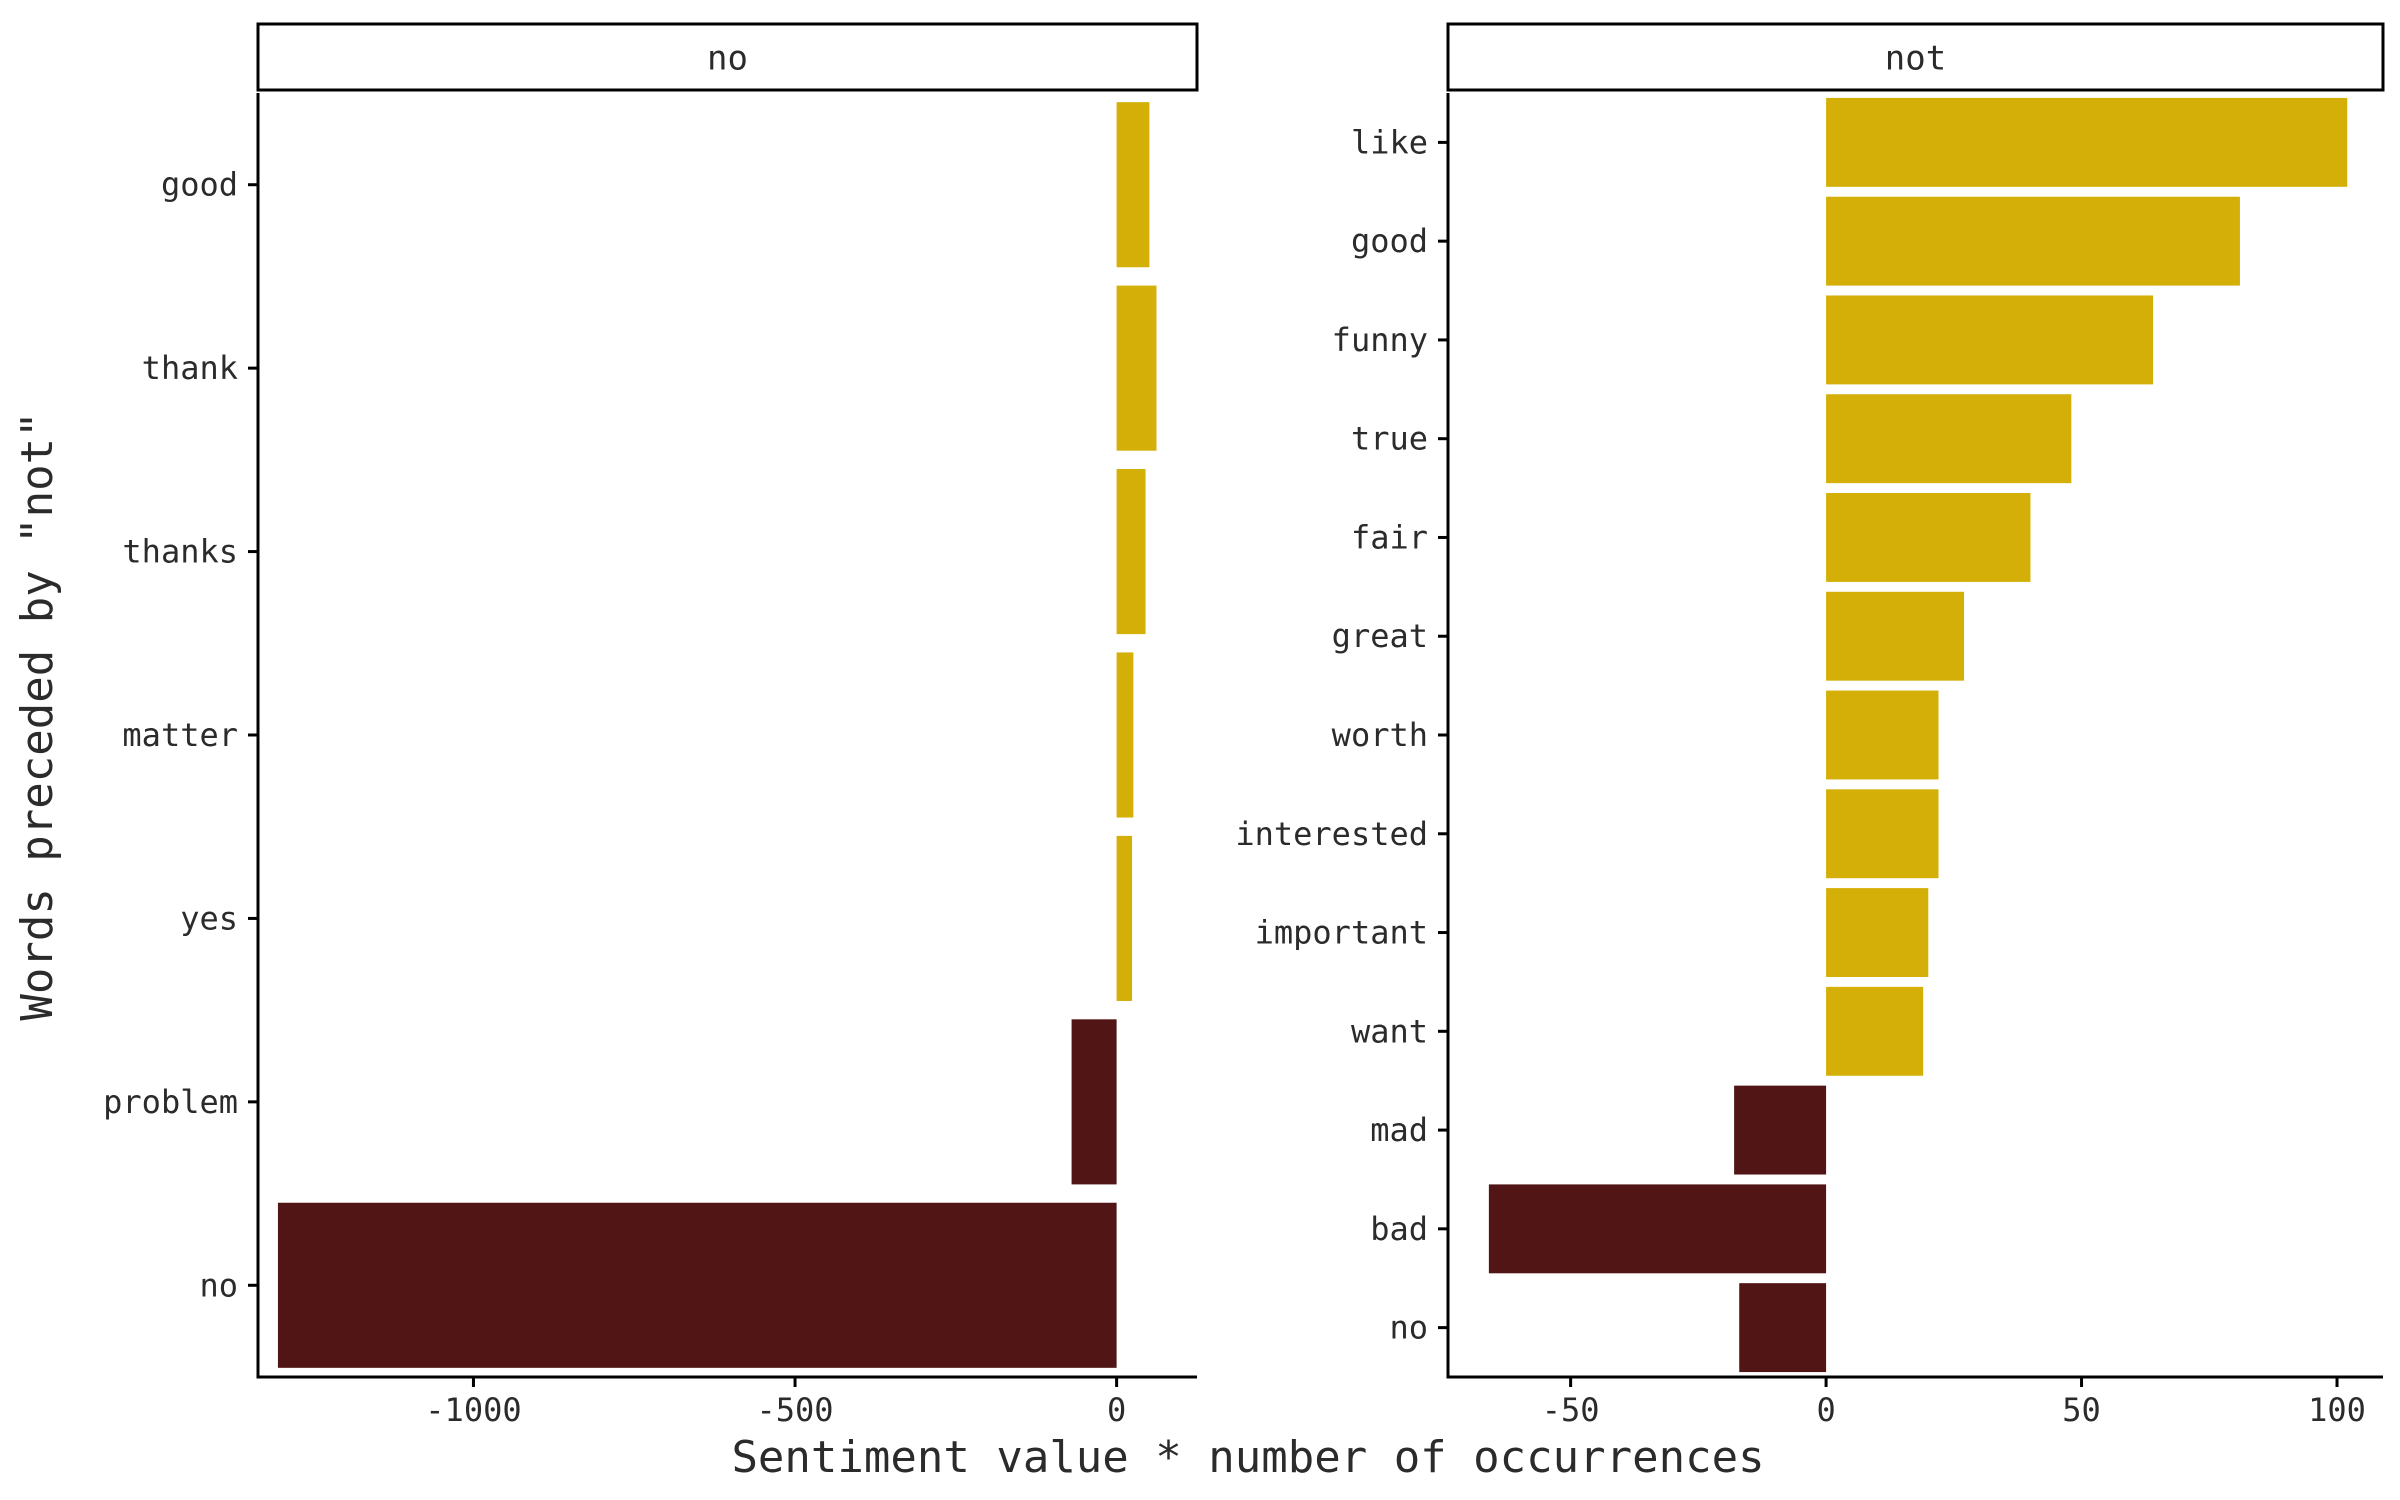 Image resolution: width=2400 pixels, height=1500 pixels. Describe the element at coordinates (794, 1410) in the screenshot. I see `x-tick-label: -500` at that location.